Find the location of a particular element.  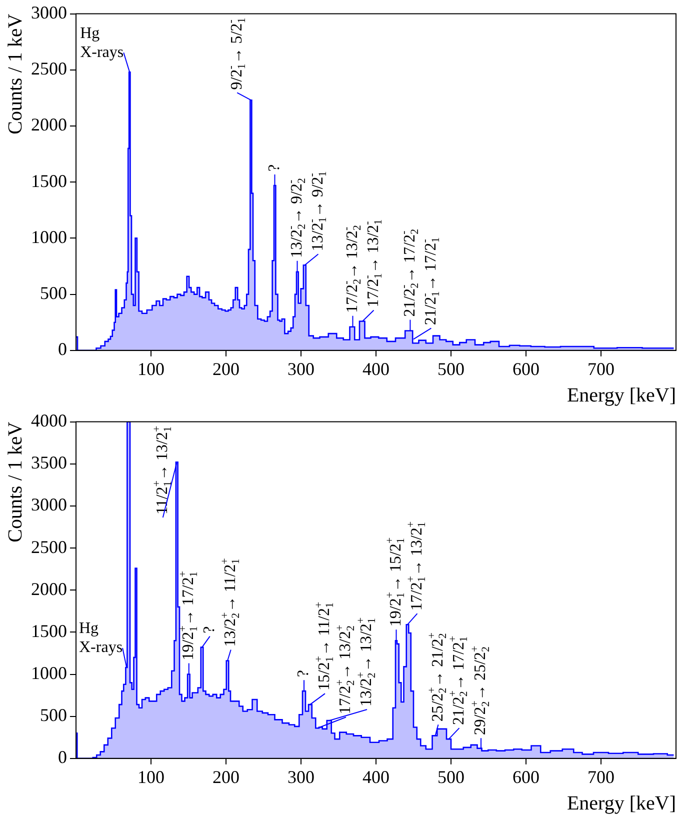

annotation: 25/2+2→ 21/2+2 is located at coordinates (438, 677).